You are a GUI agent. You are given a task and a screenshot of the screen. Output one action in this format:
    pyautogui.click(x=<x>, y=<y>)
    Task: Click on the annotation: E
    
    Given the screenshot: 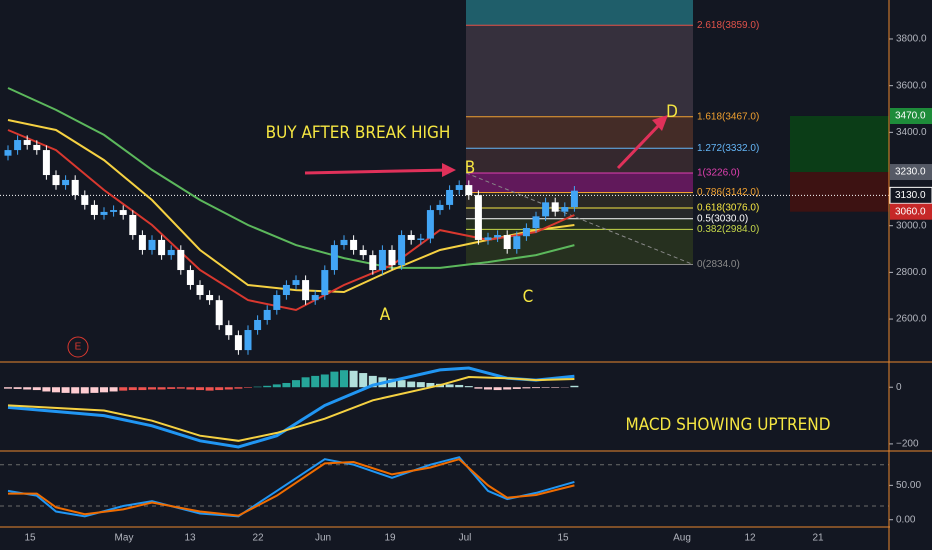 What is the action you would take?
    pyautogui.click(x=78, y=347)
    